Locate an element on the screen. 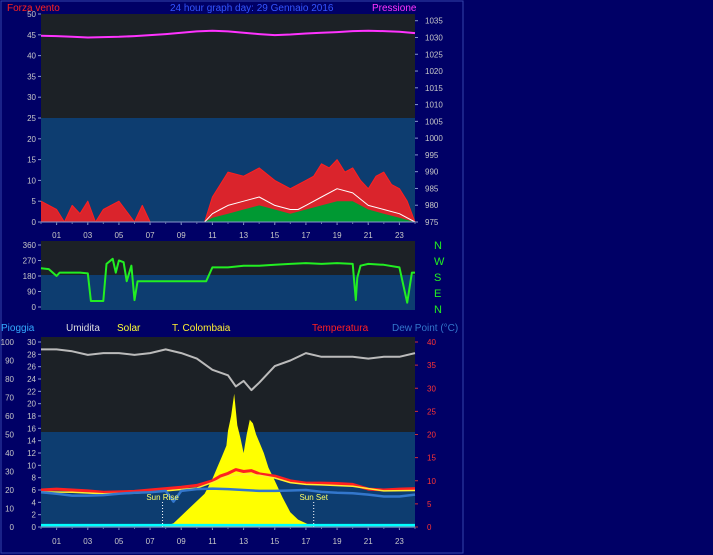 This screenshot has height=555, width=713. y-tick-label-left: 60 is located at coordinates (9, 416).